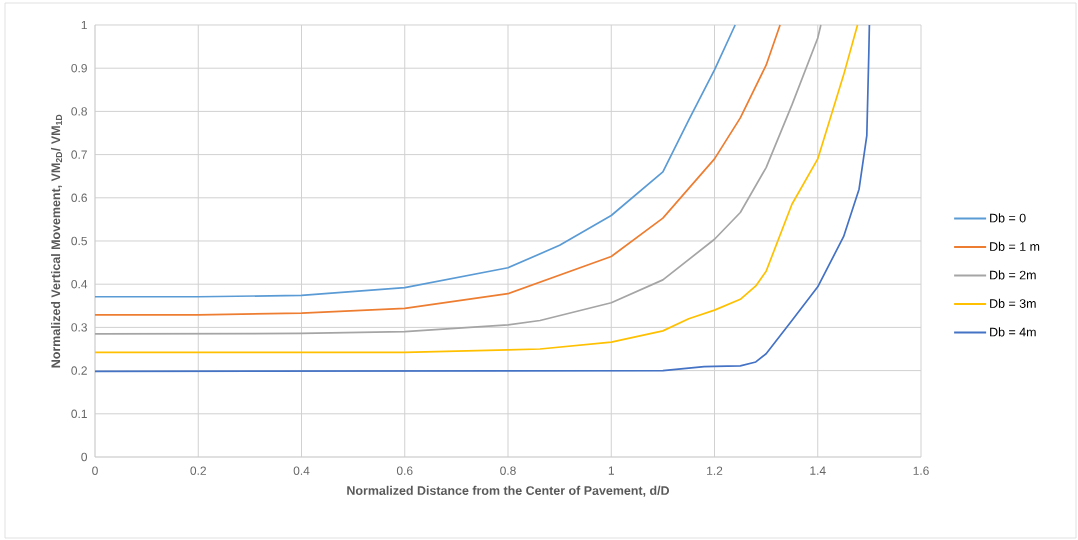 The image size is (1078, 540). I want to click on legend-label: Db = 2m, so click(1013, 275).